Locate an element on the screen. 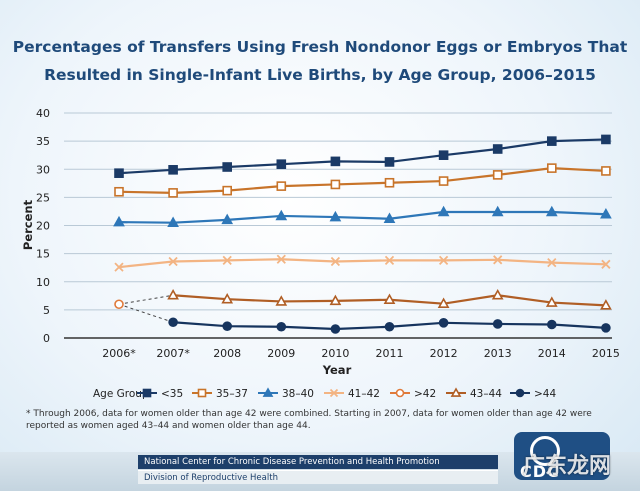  x-tick-label-2014: 2014 is located at coordinates (552, 353).